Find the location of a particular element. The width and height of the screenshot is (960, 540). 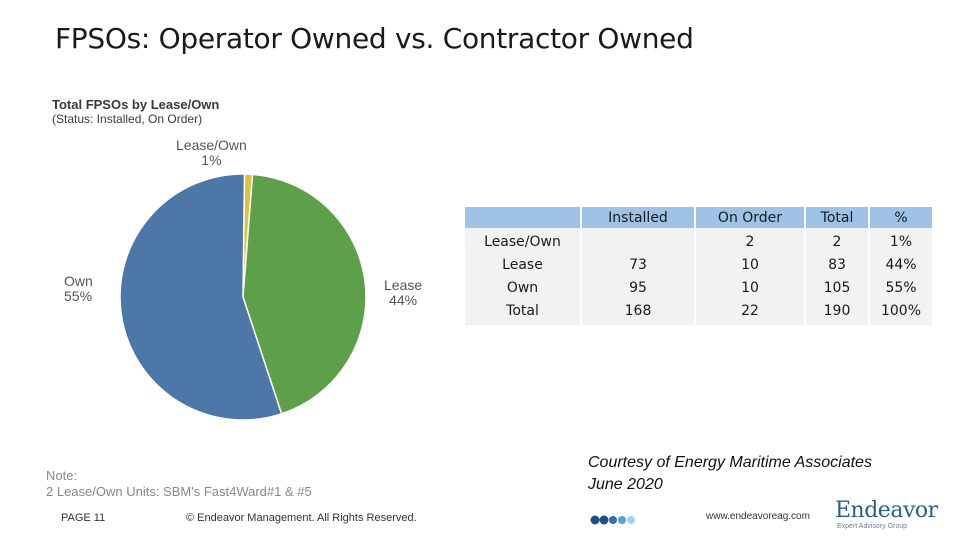

decorative-dots-icon is located at coordinates (612, 520).